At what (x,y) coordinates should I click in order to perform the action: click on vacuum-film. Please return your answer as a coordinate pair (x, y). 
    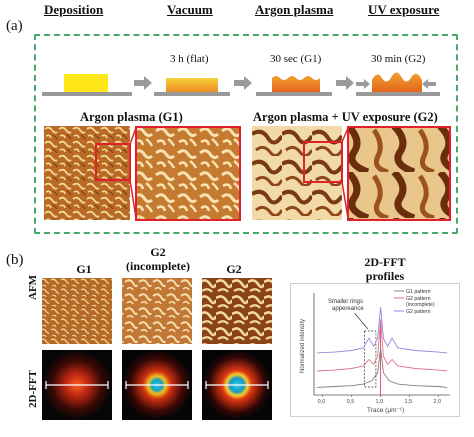
    Looking at the image, I should click on (192, 85).